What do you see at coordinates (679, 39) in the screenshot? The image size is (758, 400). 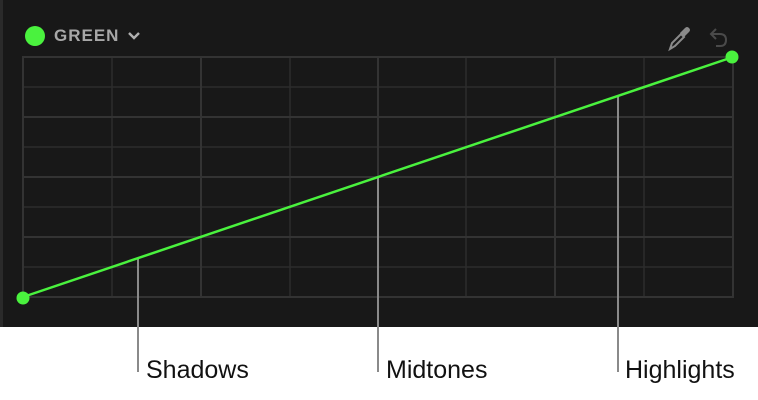 I see `eyedropper-icon` at bounding box center [679, 39].